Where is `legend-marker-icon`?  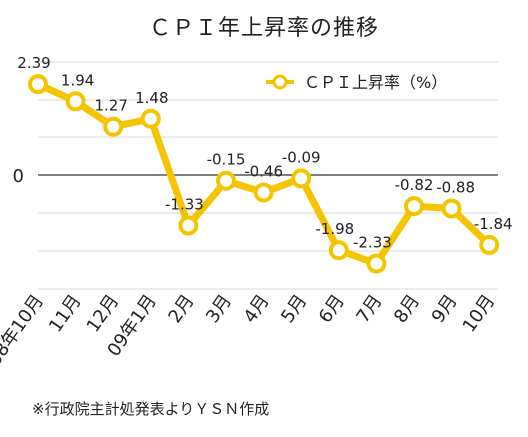
legend-marker-icon is located at coordinates (280, 82).